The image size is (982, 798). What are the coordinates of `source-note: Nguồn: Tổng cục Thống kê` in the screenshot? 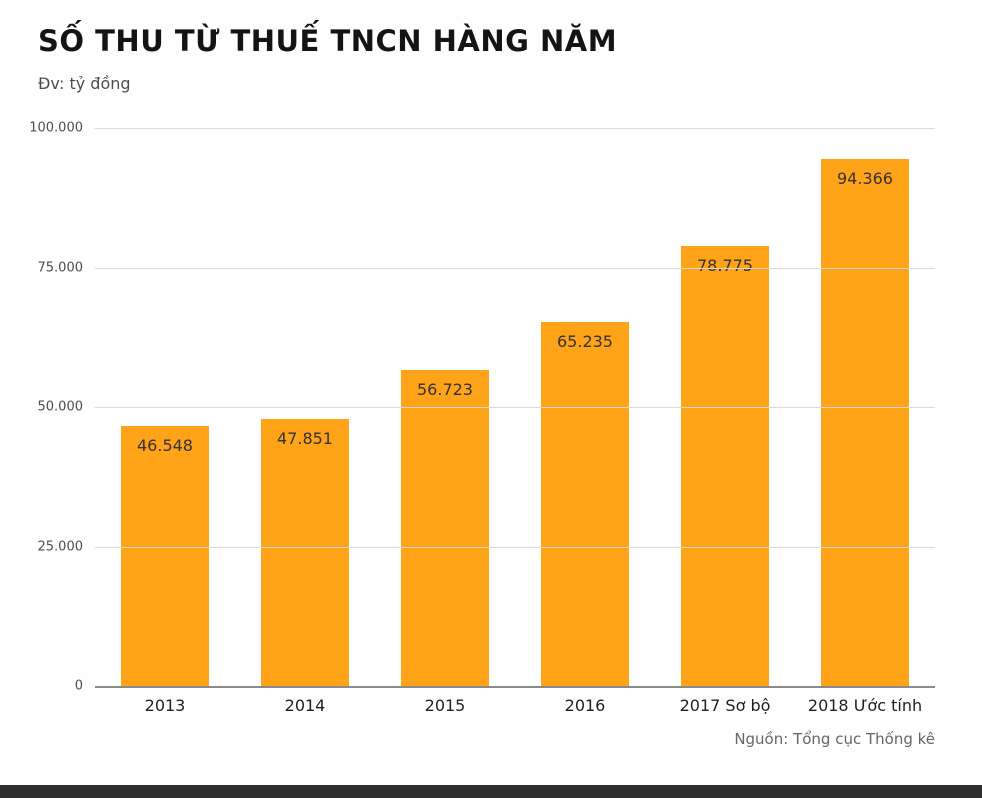 It's located at (834, 739).